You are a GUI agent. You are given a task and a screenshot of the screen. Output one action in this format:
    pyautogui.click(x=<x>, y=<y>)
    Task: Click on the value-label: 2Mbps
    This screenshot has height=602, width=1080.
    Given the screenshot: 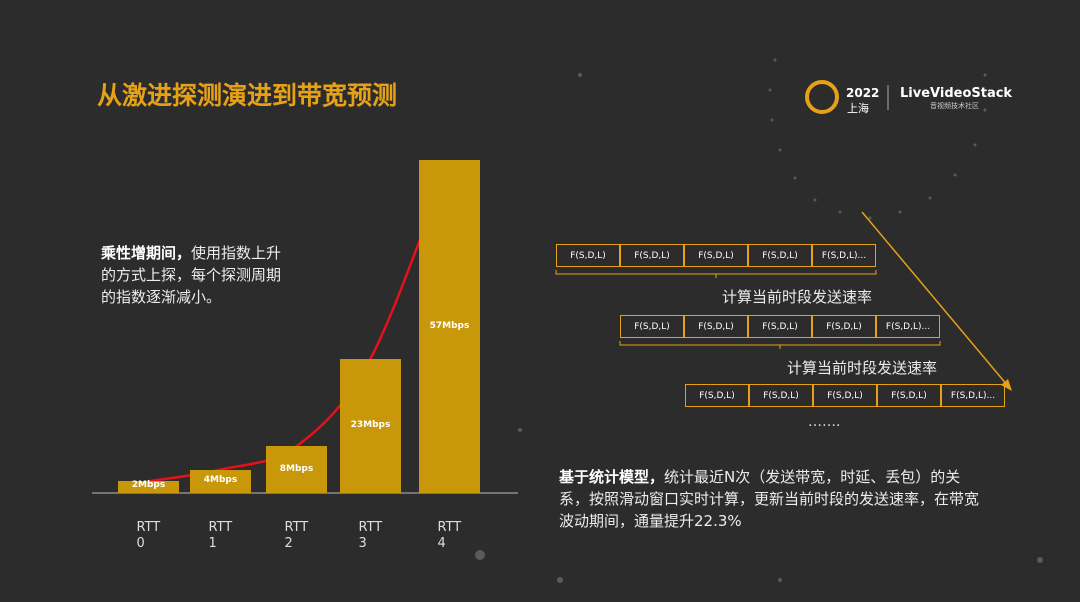 What is the action you would take?
    pyautogui.click(x=148, y=485)
    